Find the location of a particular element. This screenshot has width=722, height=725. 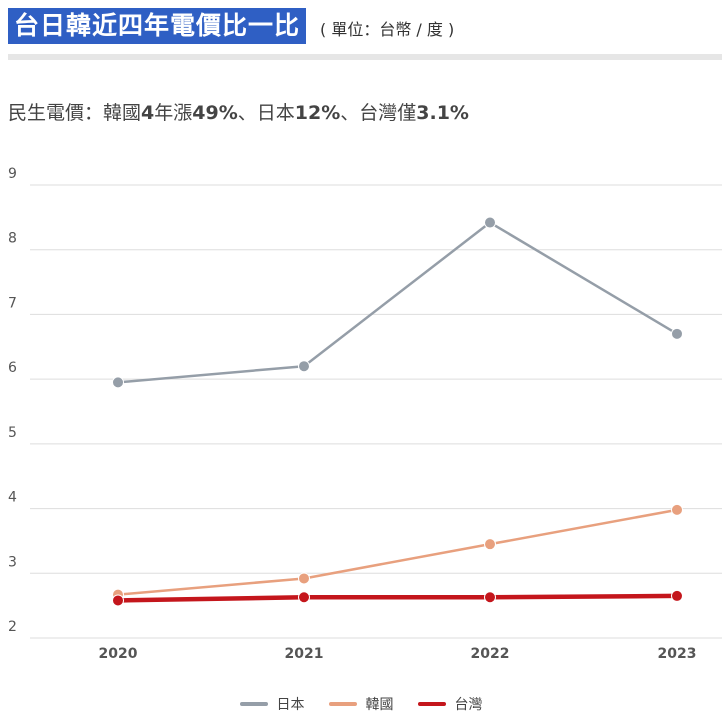

x-tick-label: 2021 is located at coordinates (304, 654).